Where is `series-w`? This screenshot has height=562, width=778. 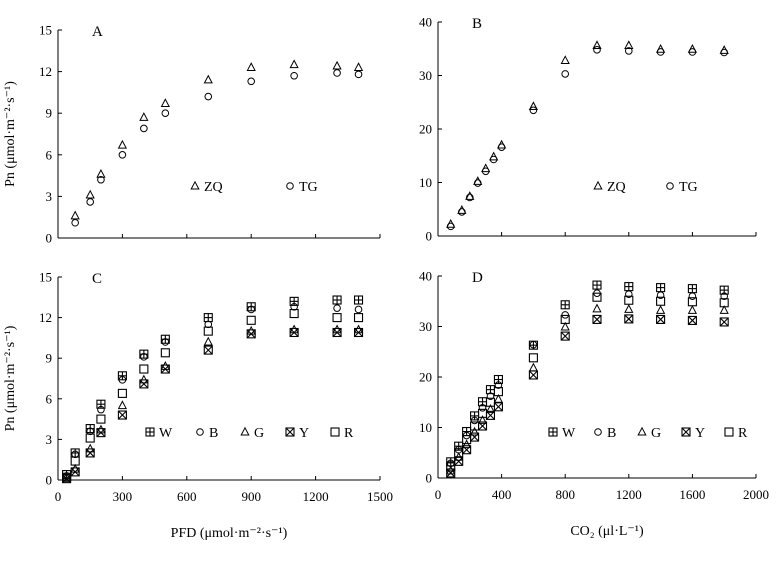
series-w is located at coordinates (587, 373).